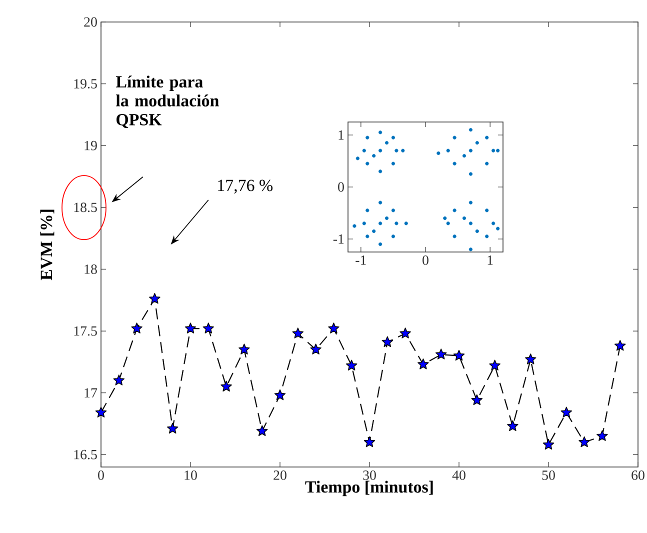 The height and width of the screenshot is (533, 647). What do you see at coordinates (91, 393) in the screenshot?
I see `y-tick-label: 17` at bounding box center [91, 393].